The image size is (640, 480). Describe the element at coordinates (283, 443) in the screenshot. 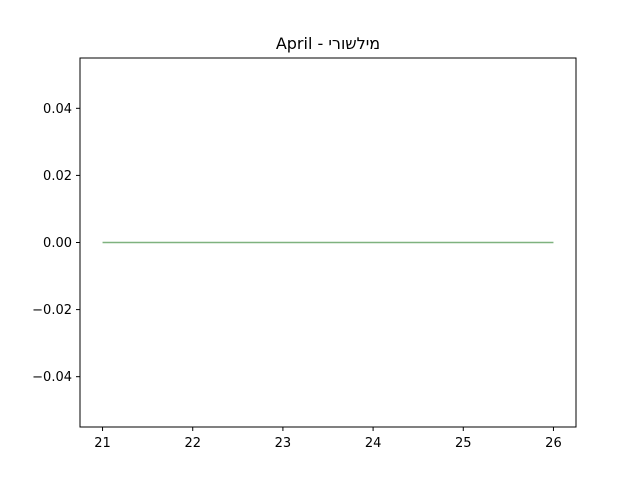

I see `x-tick-label: 23` at that location.